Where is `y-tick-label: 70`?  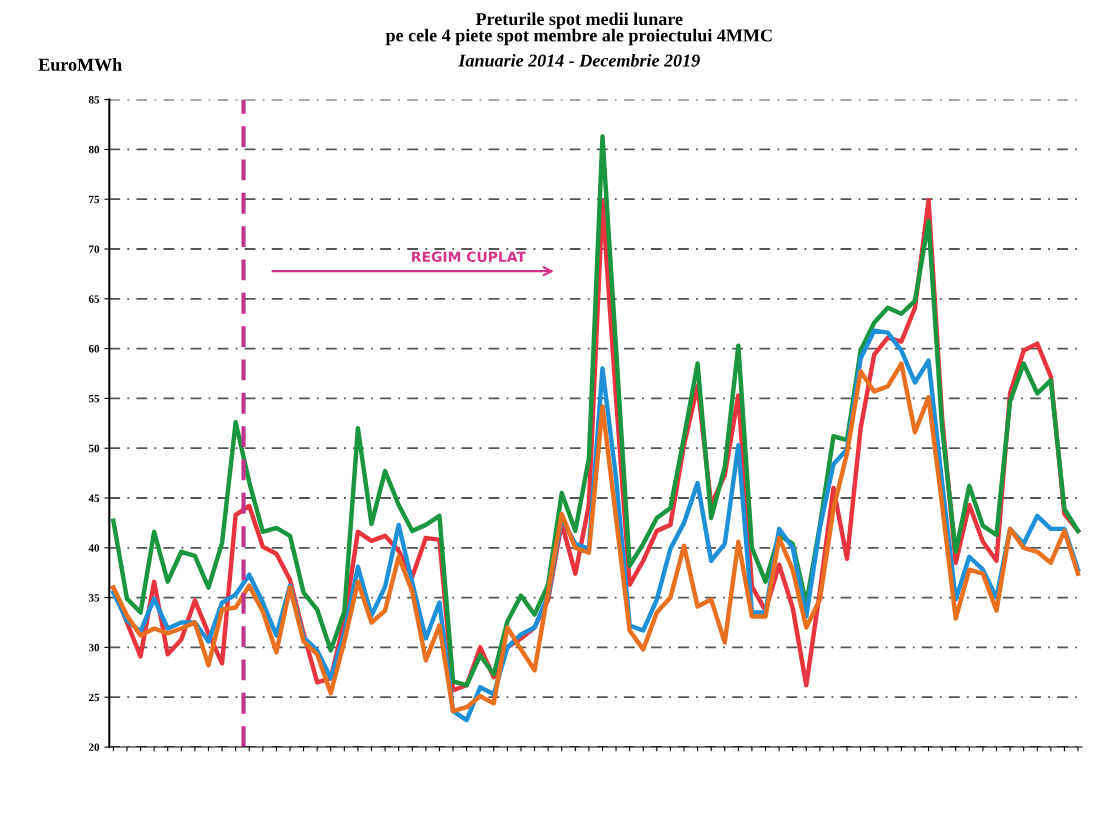
y-tick-label: 70 is located at coordinates (94, 249).